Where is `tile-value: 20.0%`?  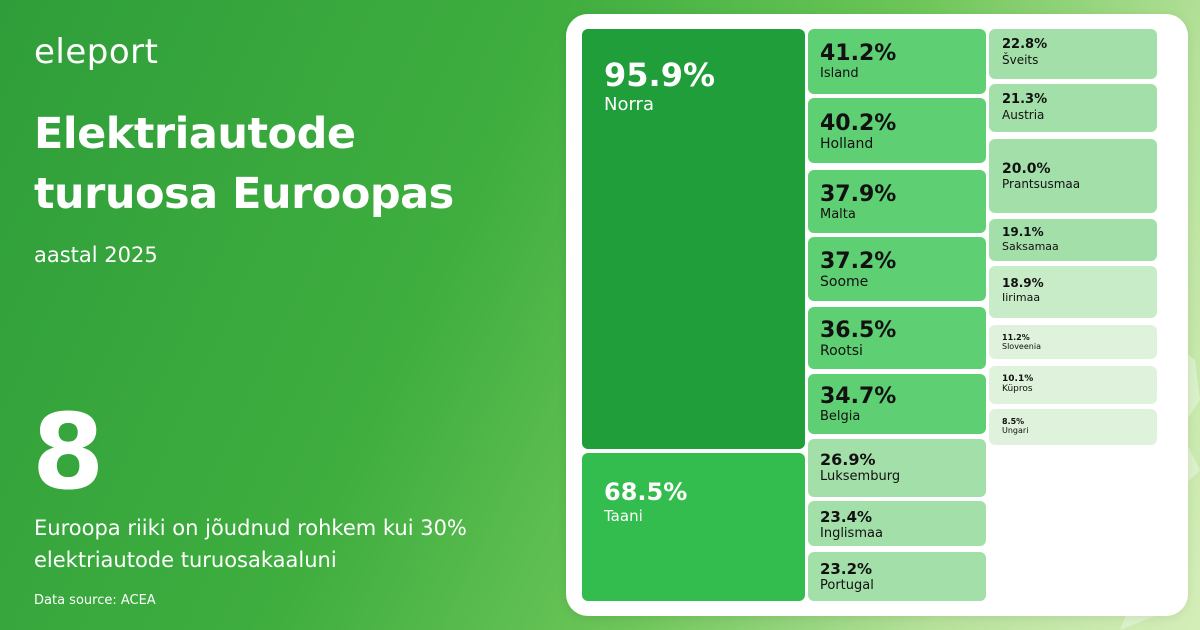 tile-value: 20.0% is located at coordinates (1026, 169).